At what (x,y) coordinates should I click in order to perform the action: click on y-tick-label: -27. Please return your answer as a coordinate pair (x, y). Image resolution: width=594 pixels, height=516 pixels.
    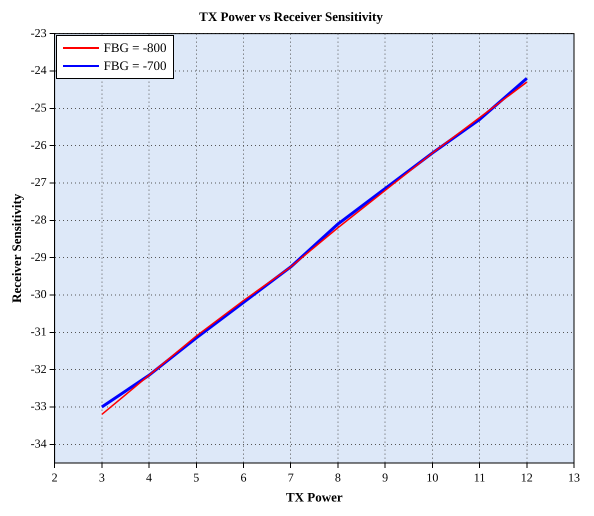
    Looking at the image, I should click on (38, 182).